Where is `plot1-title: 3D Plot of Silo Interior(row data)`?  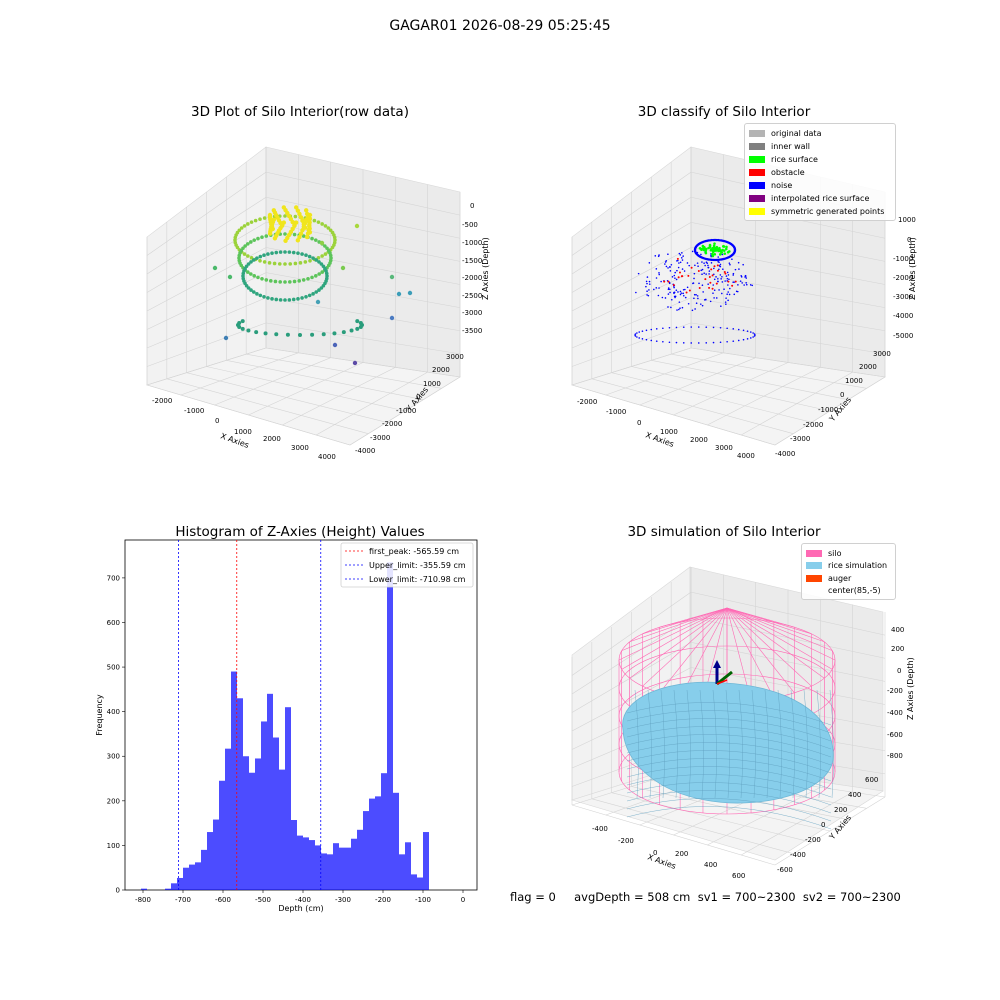
plot1-title: 3D Plot of Silo Interior(row data) is located at coordinates (300, 112).